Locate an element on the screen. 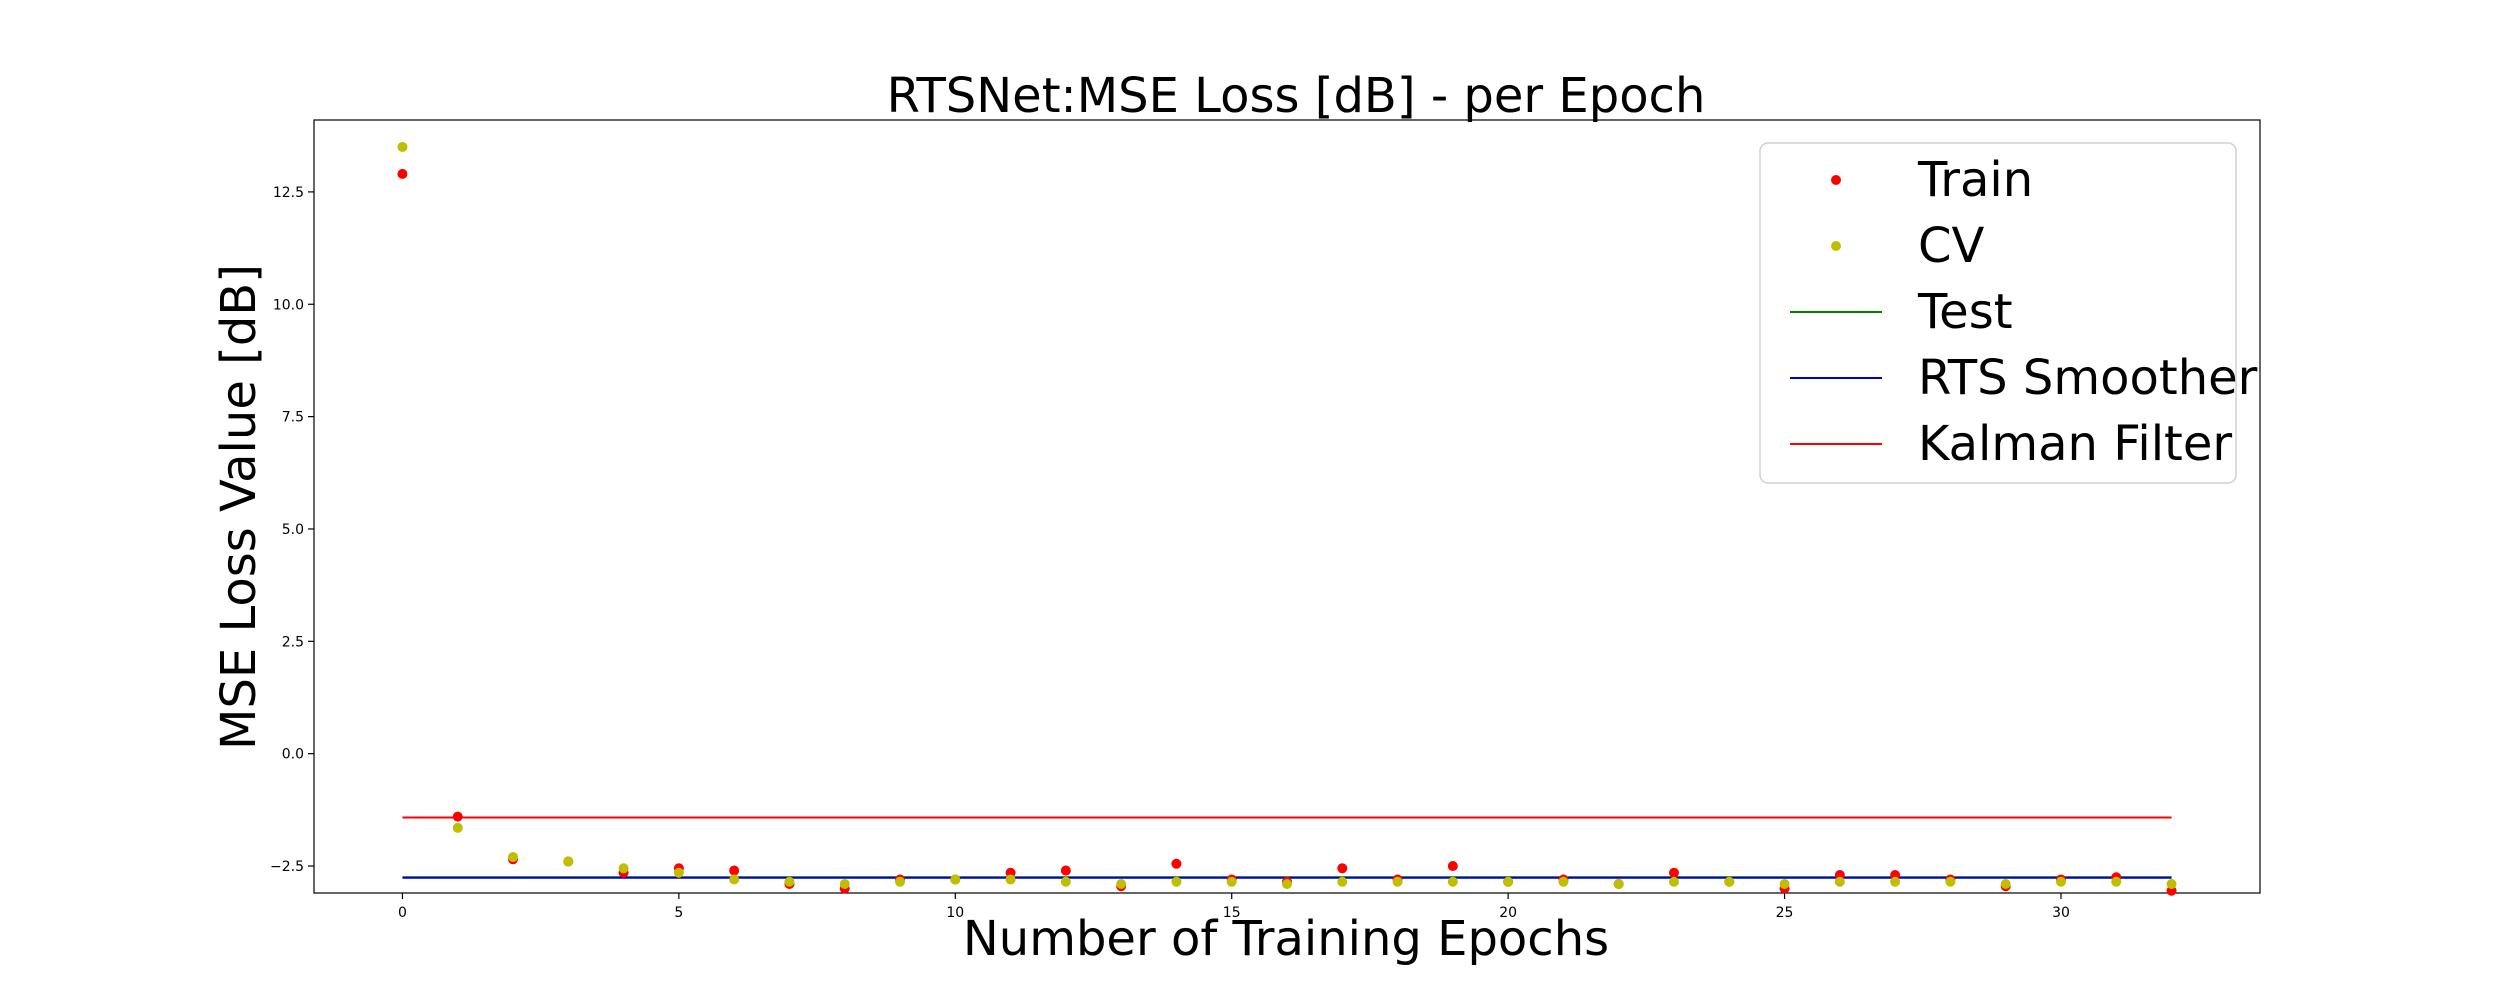 Image resolution: width=2500 pixels, height=1000 pixels. y-tick-label: 10.0 is located at coordinates (288, 305).